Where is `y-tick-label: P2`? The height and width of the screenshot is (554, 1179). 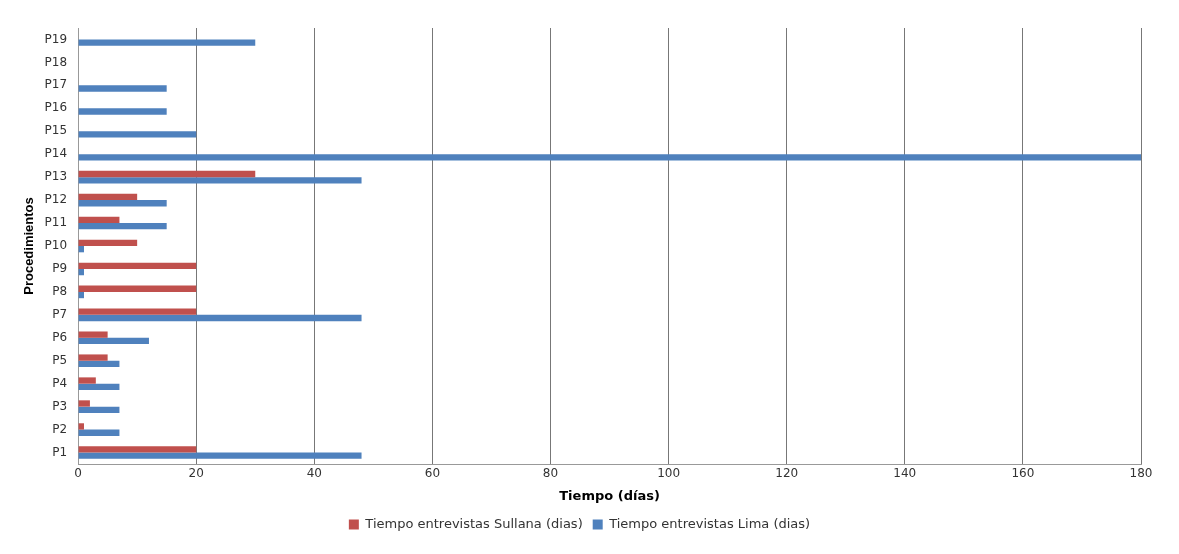
y-tick-label: P2 is located at coordinates (60, 428).